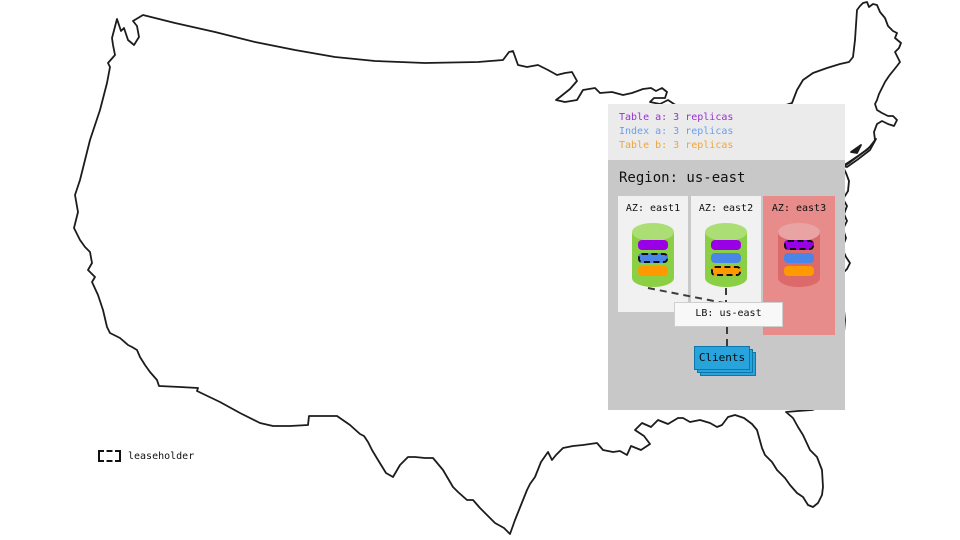 This screenshot has width=960, height=540. What do you see at coordinates (676, 131) in the screenshot?
I see `legend-index-a: Index a: 3 replicas` at bounding box center [676, 131].